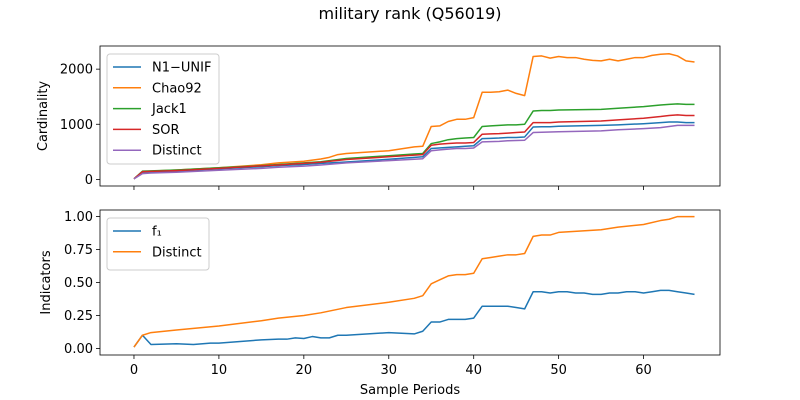 The width and height of the screenshot is (800, 400). I want to click on y-tick-label: 0.75, so click(78, 250).